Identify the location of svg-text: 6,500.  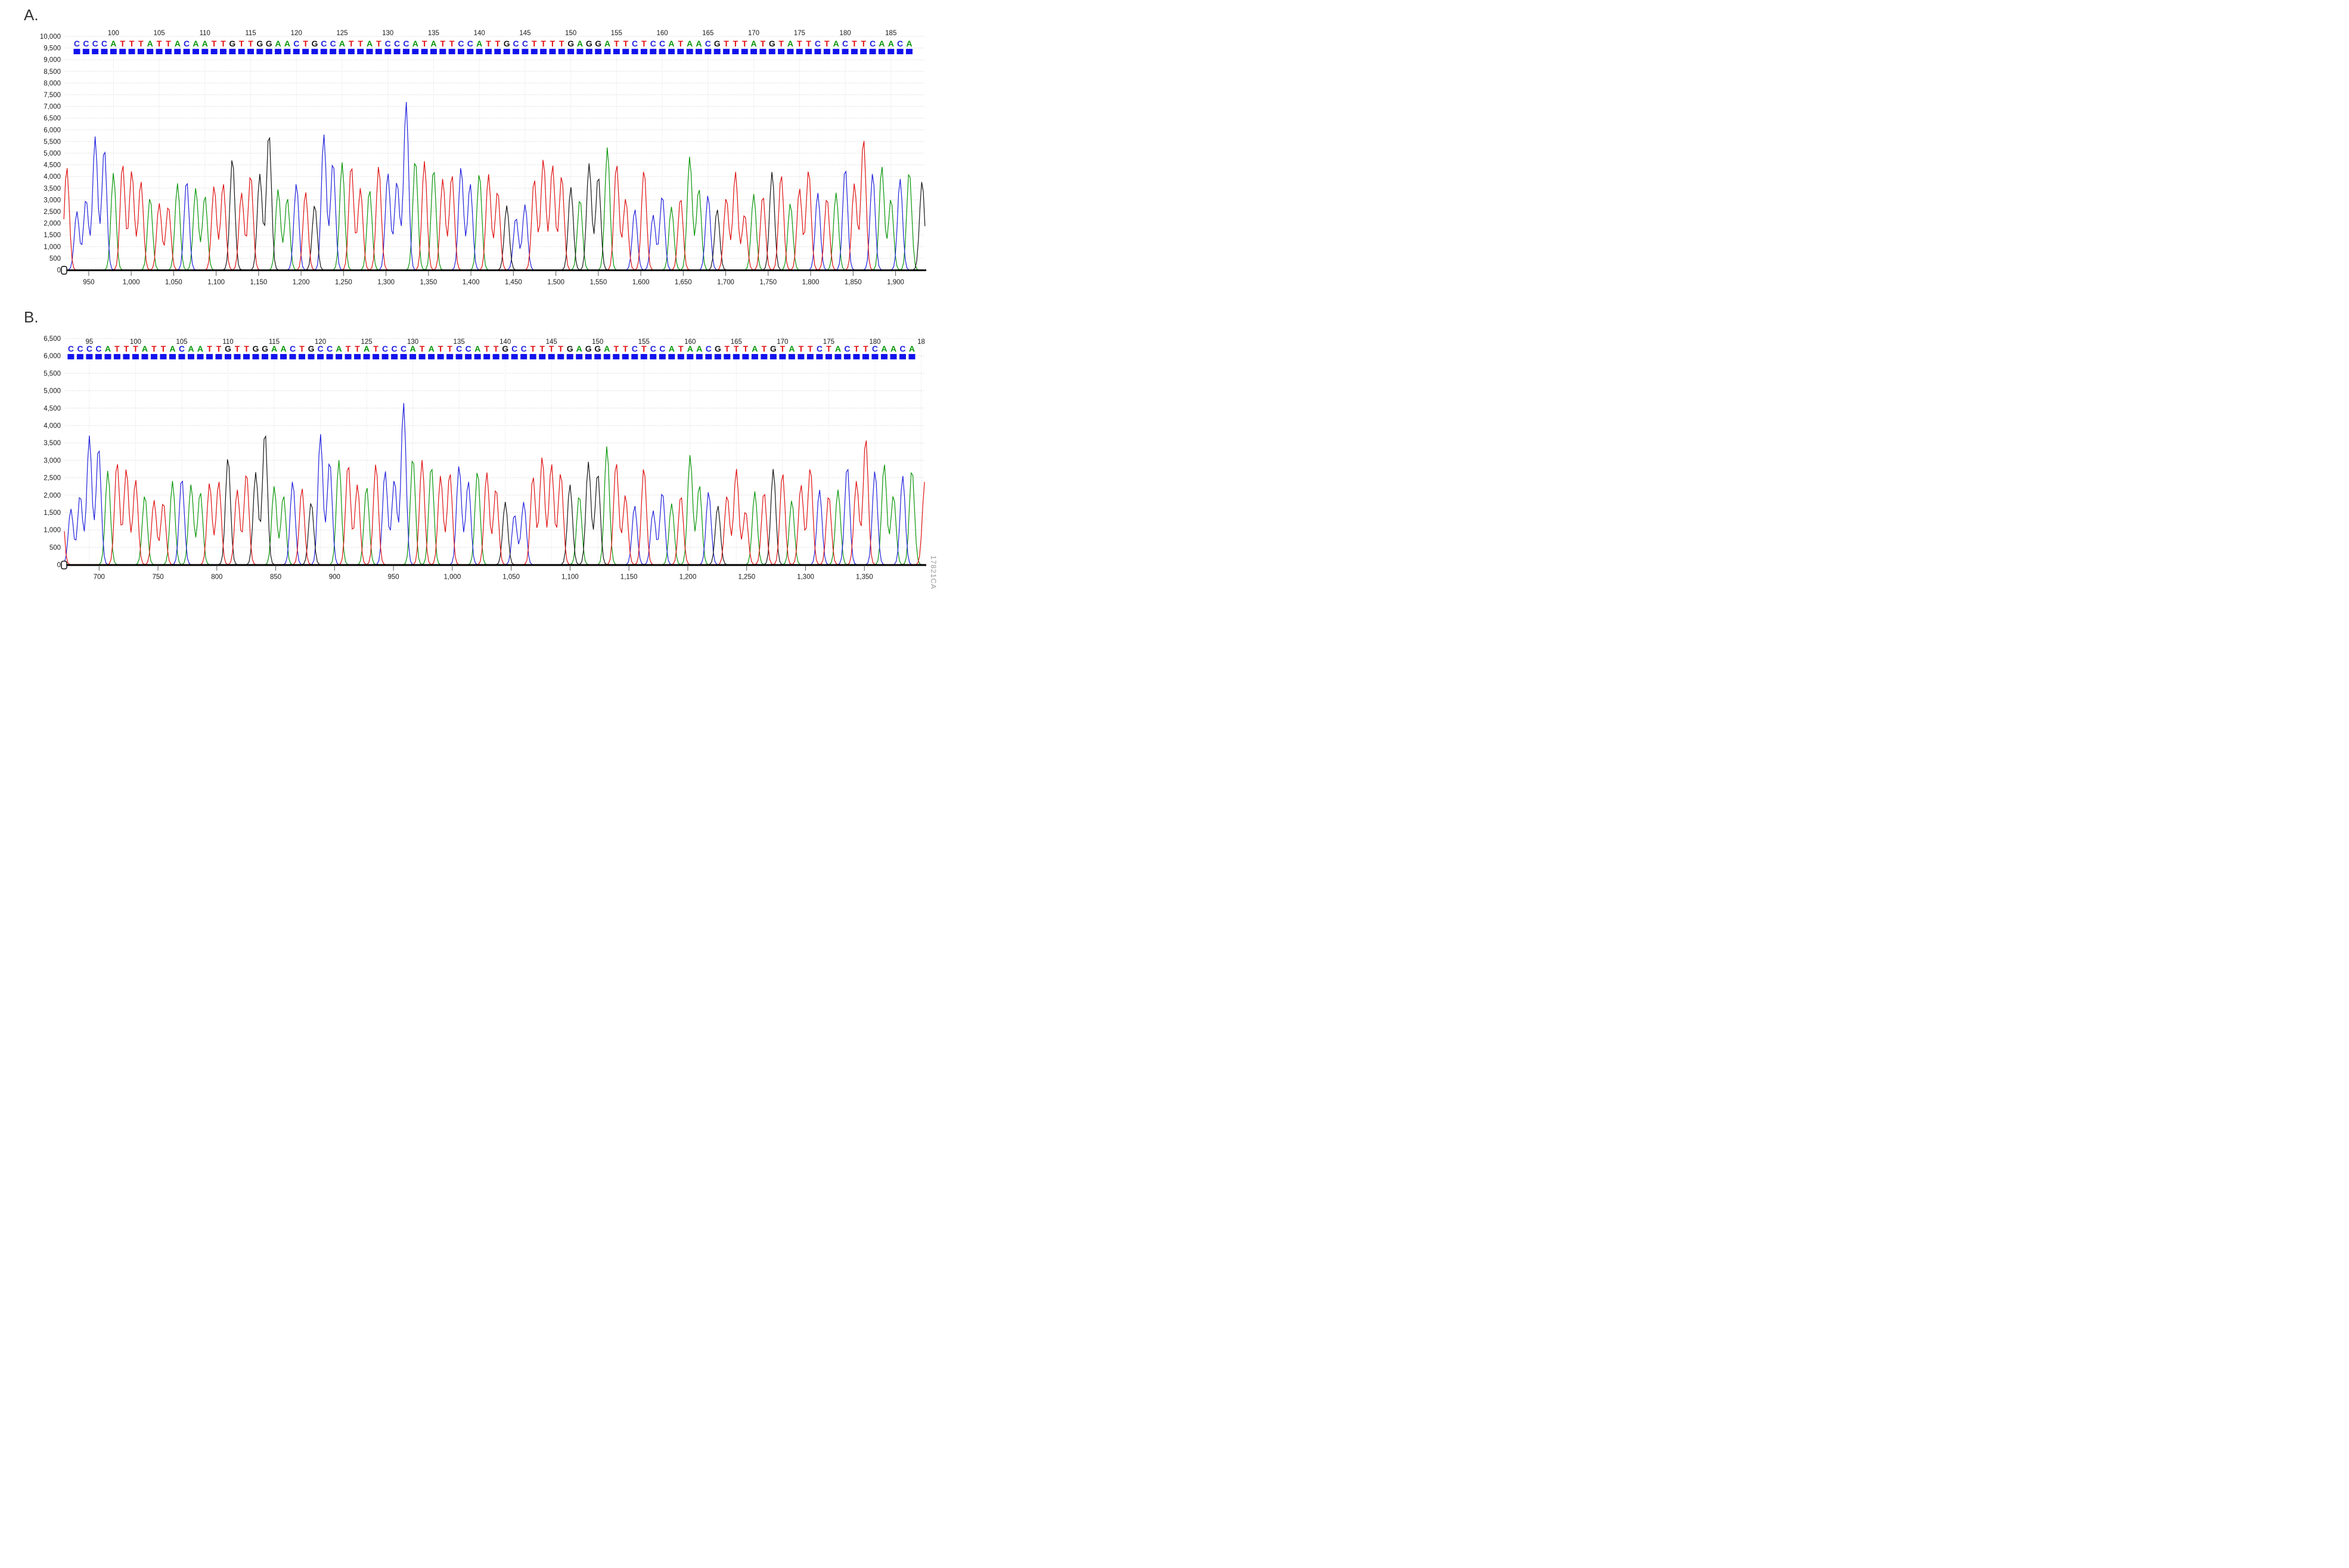
(52, 118).